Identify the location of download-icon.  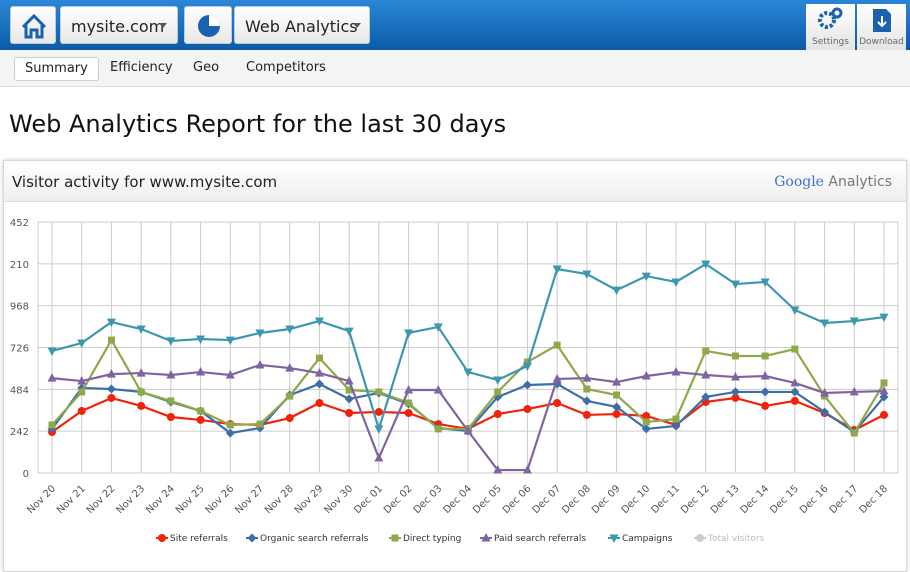
(882, 20).